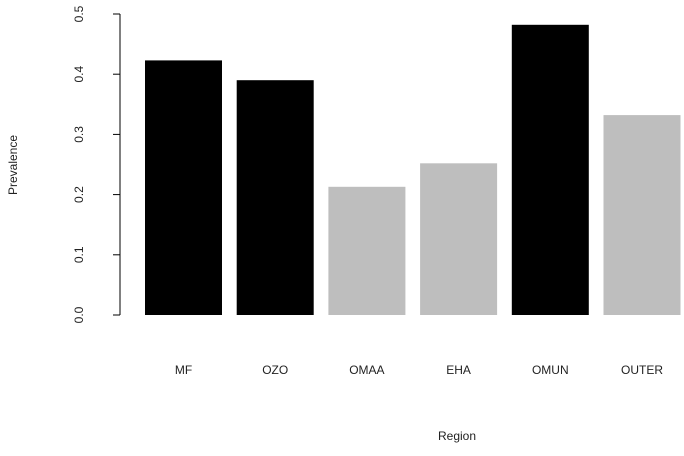 Image resolution: width=684 pixels, height=456 pixels. I want to click on y-tick-label: 0.4, so click(79, 74).